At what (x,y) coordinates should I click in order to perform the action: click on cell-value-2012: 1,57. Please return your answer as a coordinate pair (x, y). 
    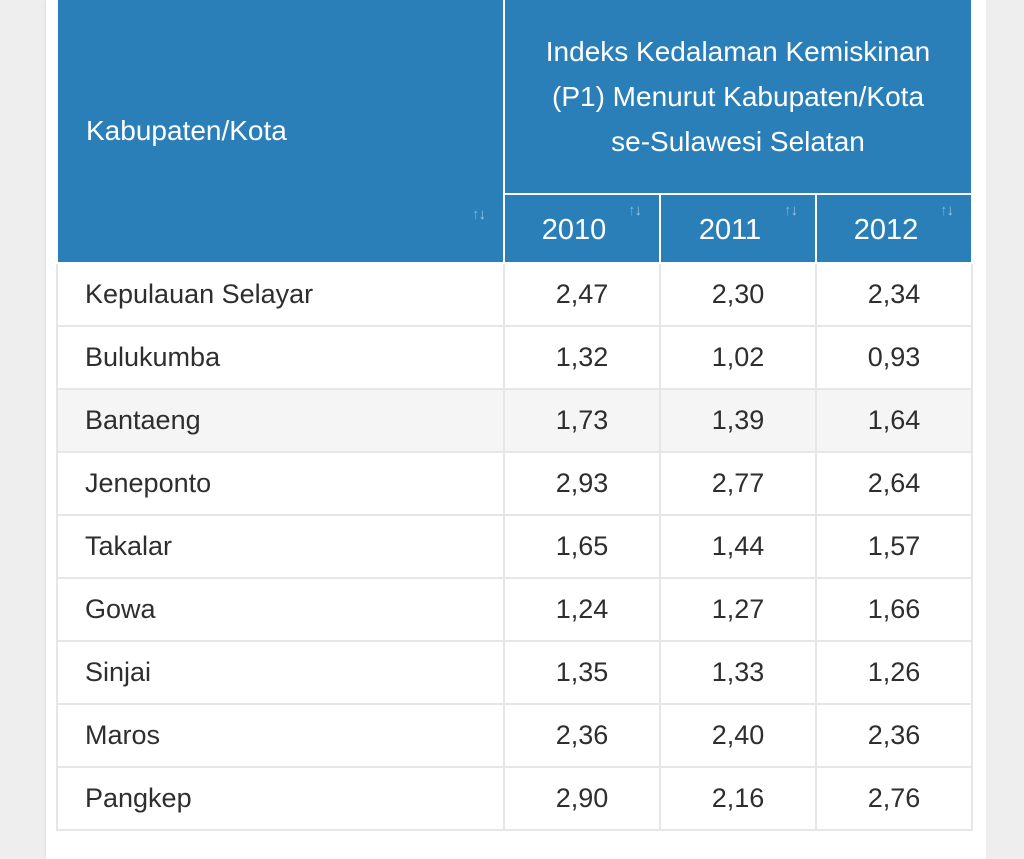
    Looking at the image, I should click on (894, 546).